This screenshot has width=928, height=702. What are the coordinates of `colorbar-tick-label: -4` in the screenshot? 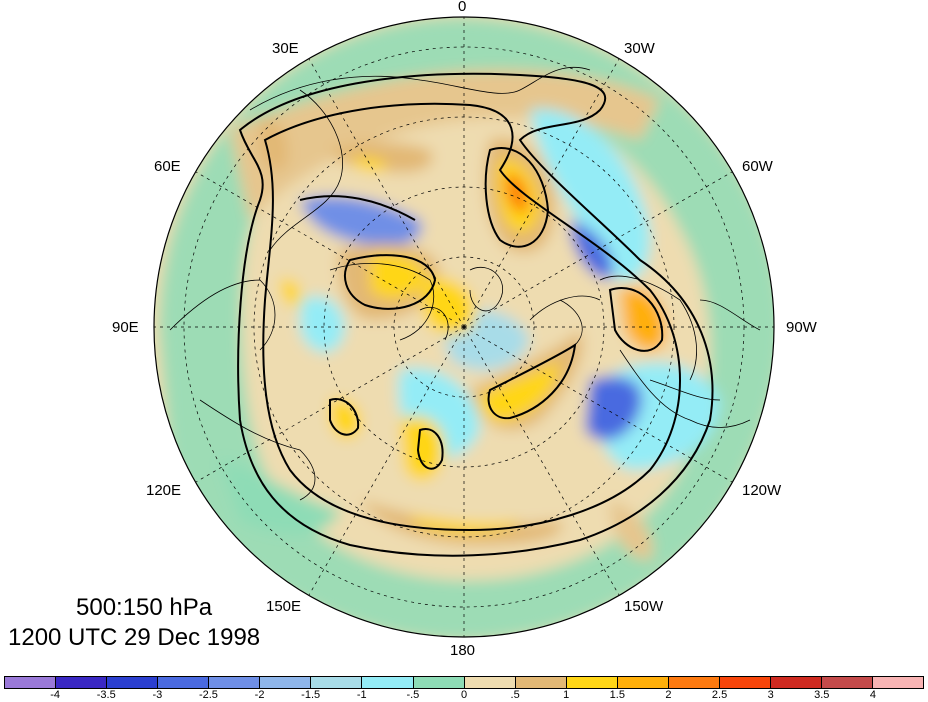 It's located at (55, 695).